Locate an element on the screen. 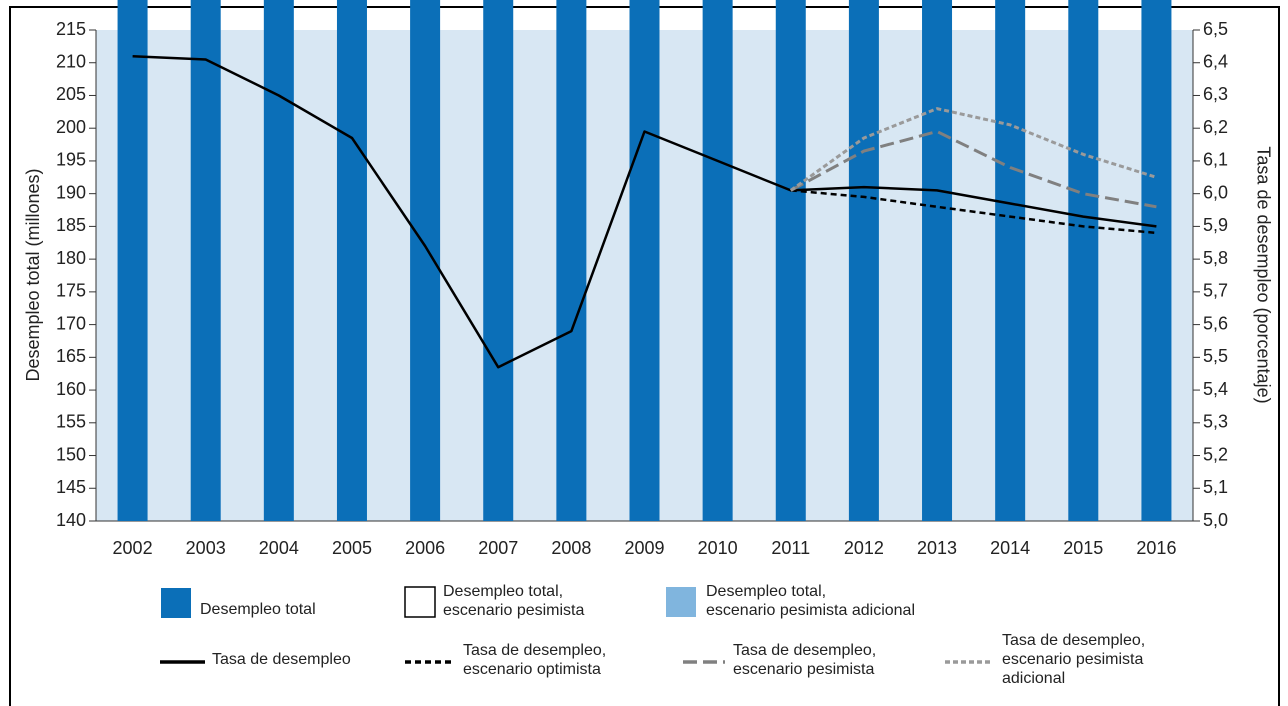 The image size is (1288, 706). x-tick-label: 2008 is located at coordinates (571, 548).